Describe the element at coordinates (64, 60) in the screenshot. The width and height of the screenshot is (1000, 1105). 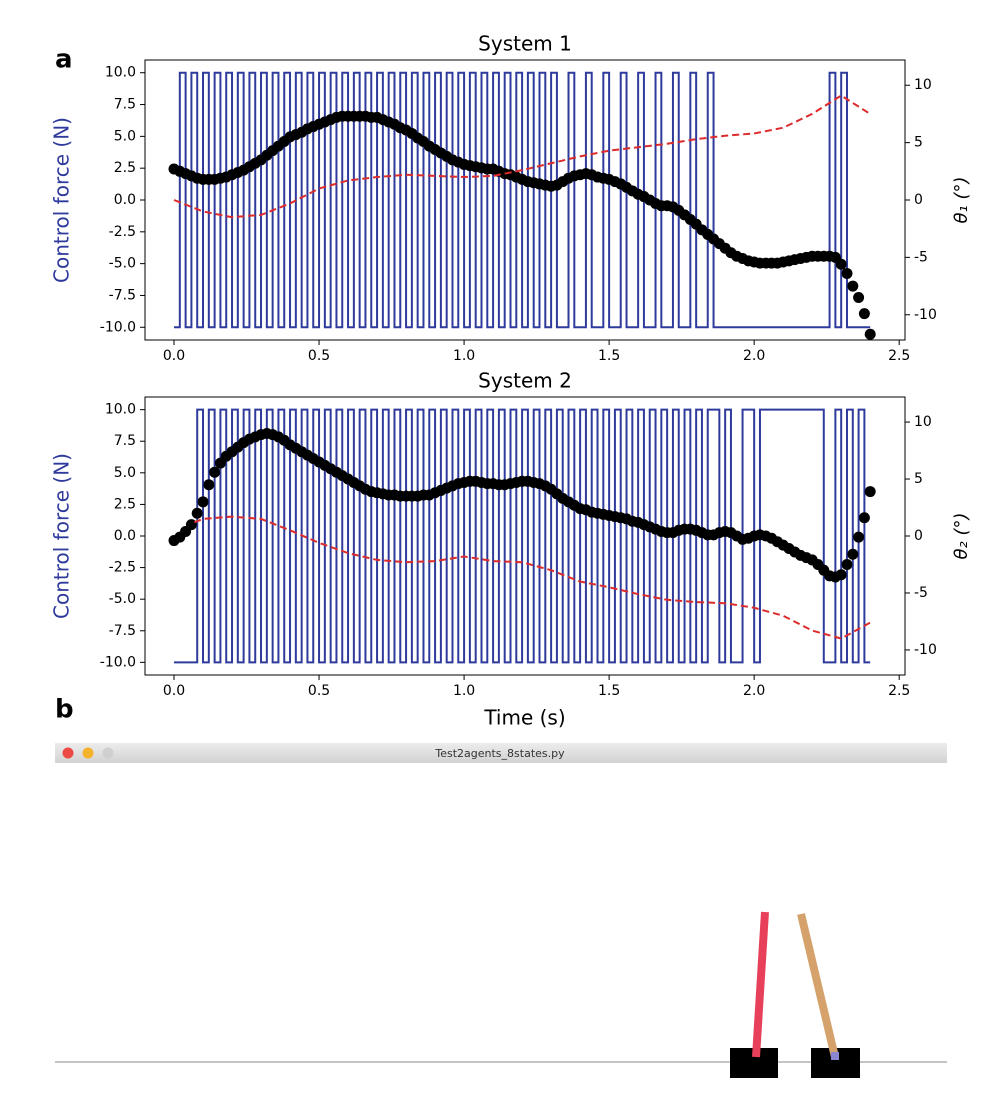
I see `panel-label: a` at that location.